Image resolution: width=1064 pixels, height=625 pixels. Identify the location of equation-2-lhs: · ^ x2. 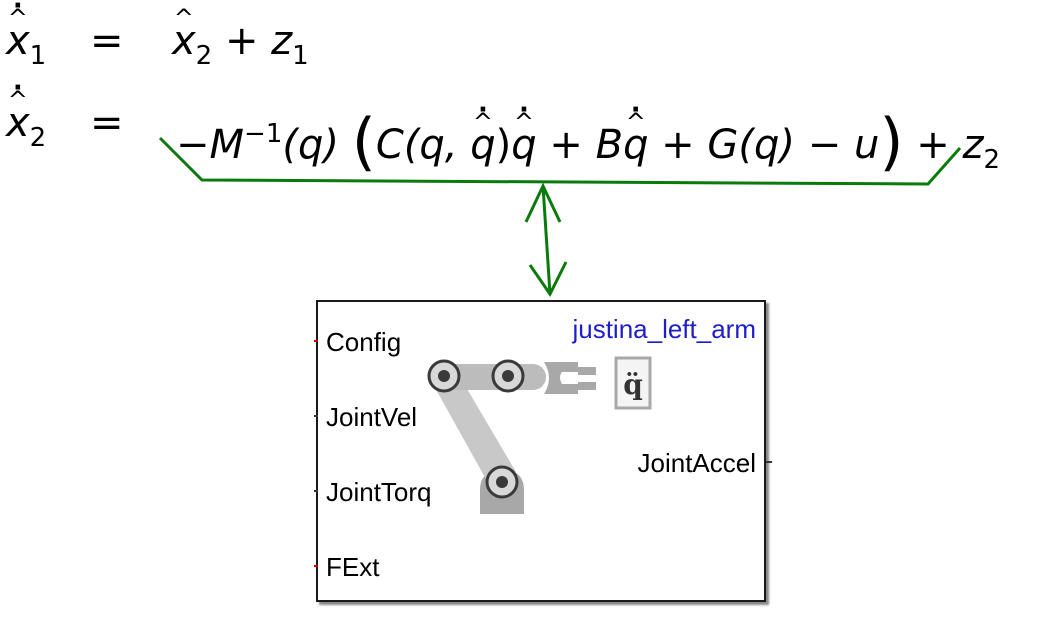
(26, 113).